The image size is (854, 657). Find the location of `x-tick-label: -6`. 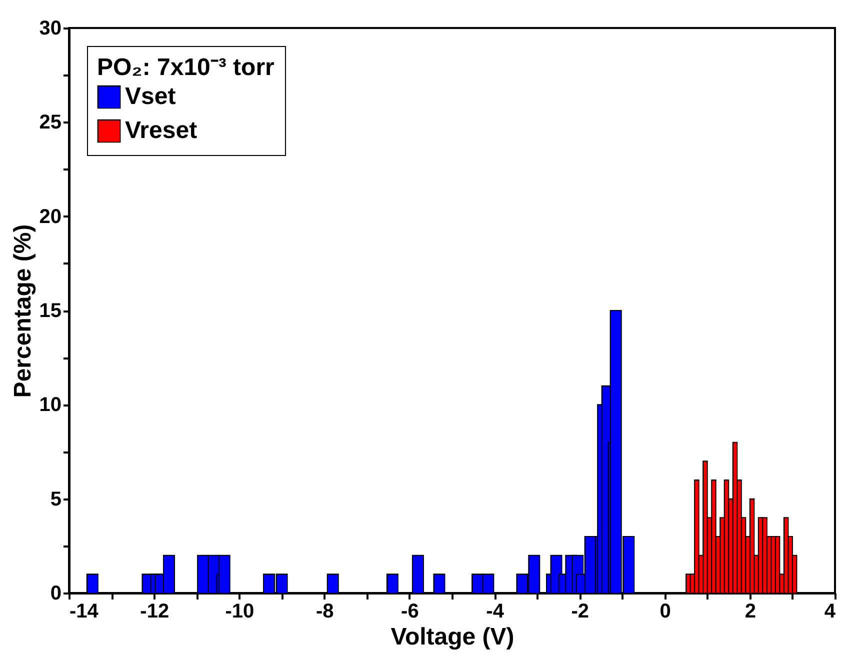

x-tick-label: -6 is located at coordinates (410, 611).